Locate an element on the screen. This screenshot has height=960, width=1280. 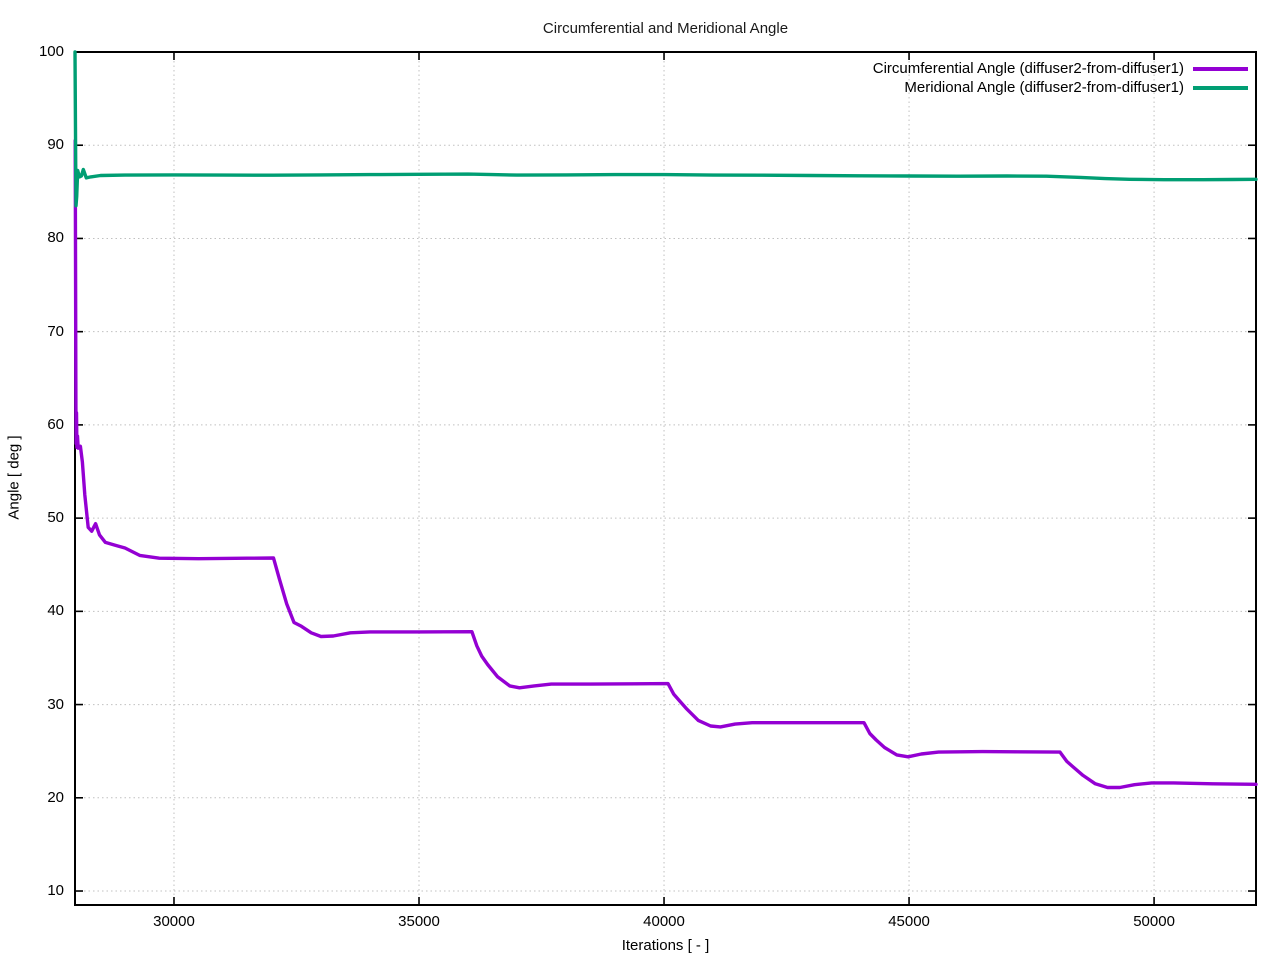
x-tick-label: 35000 is located at coordinates (419, 921).